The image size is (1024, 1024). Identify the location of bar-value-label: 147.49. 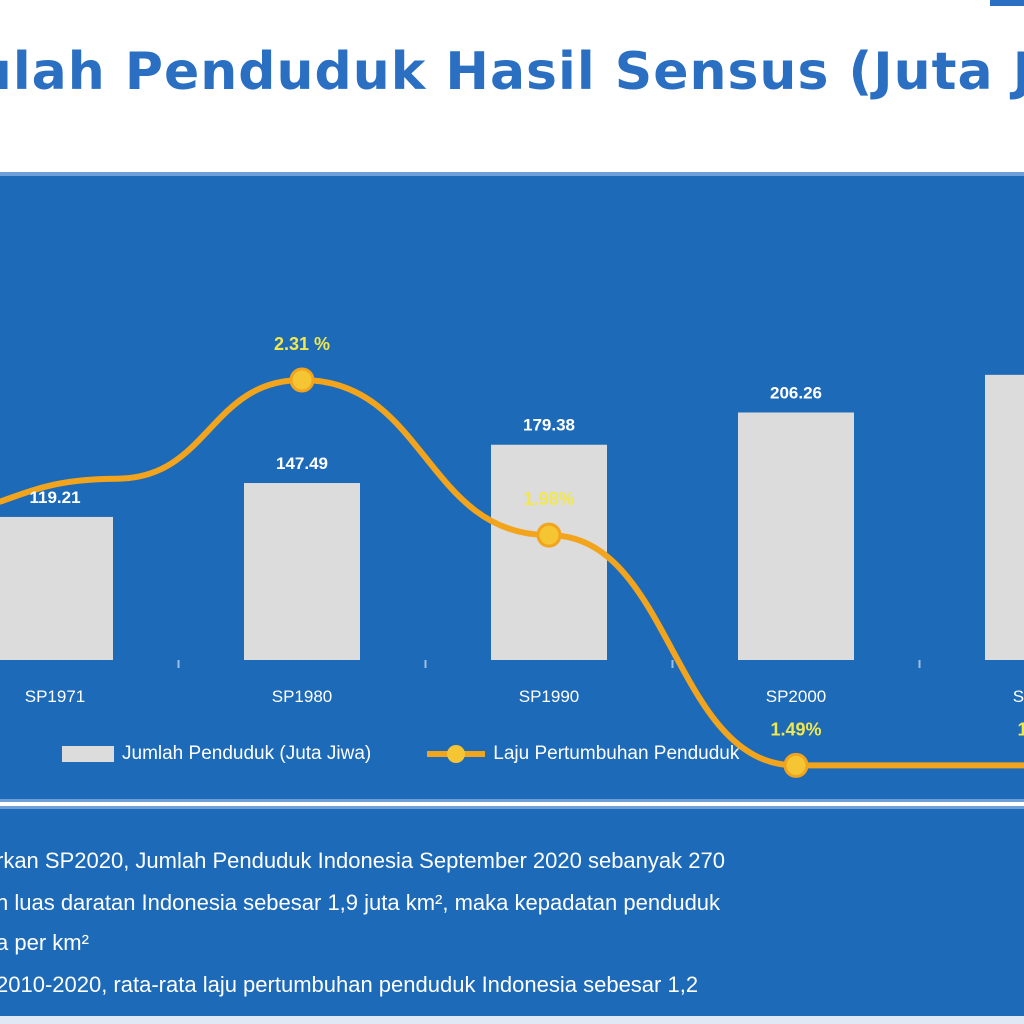
(302, 463).